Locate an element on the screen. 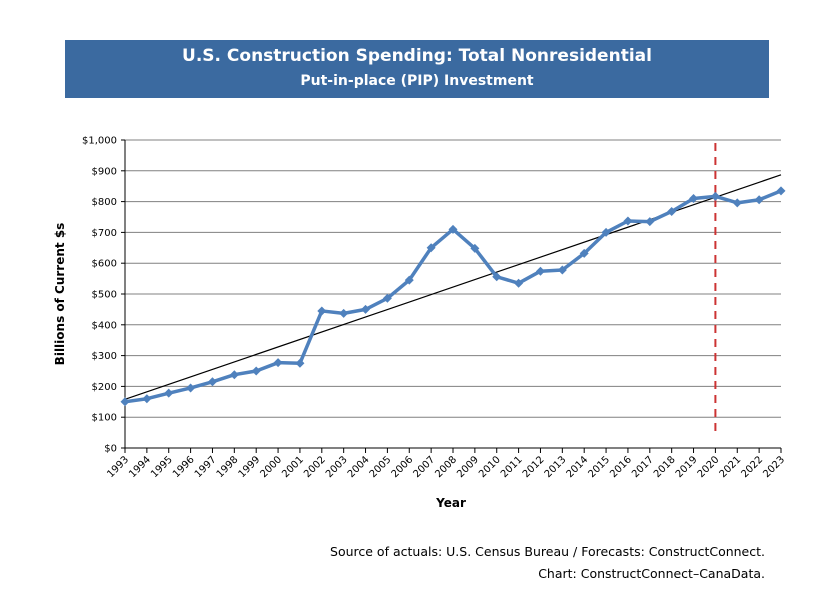 The width and height of the screenshot is (833, 600). x-tick-label: 2016 is located at coordinates (621, 467).